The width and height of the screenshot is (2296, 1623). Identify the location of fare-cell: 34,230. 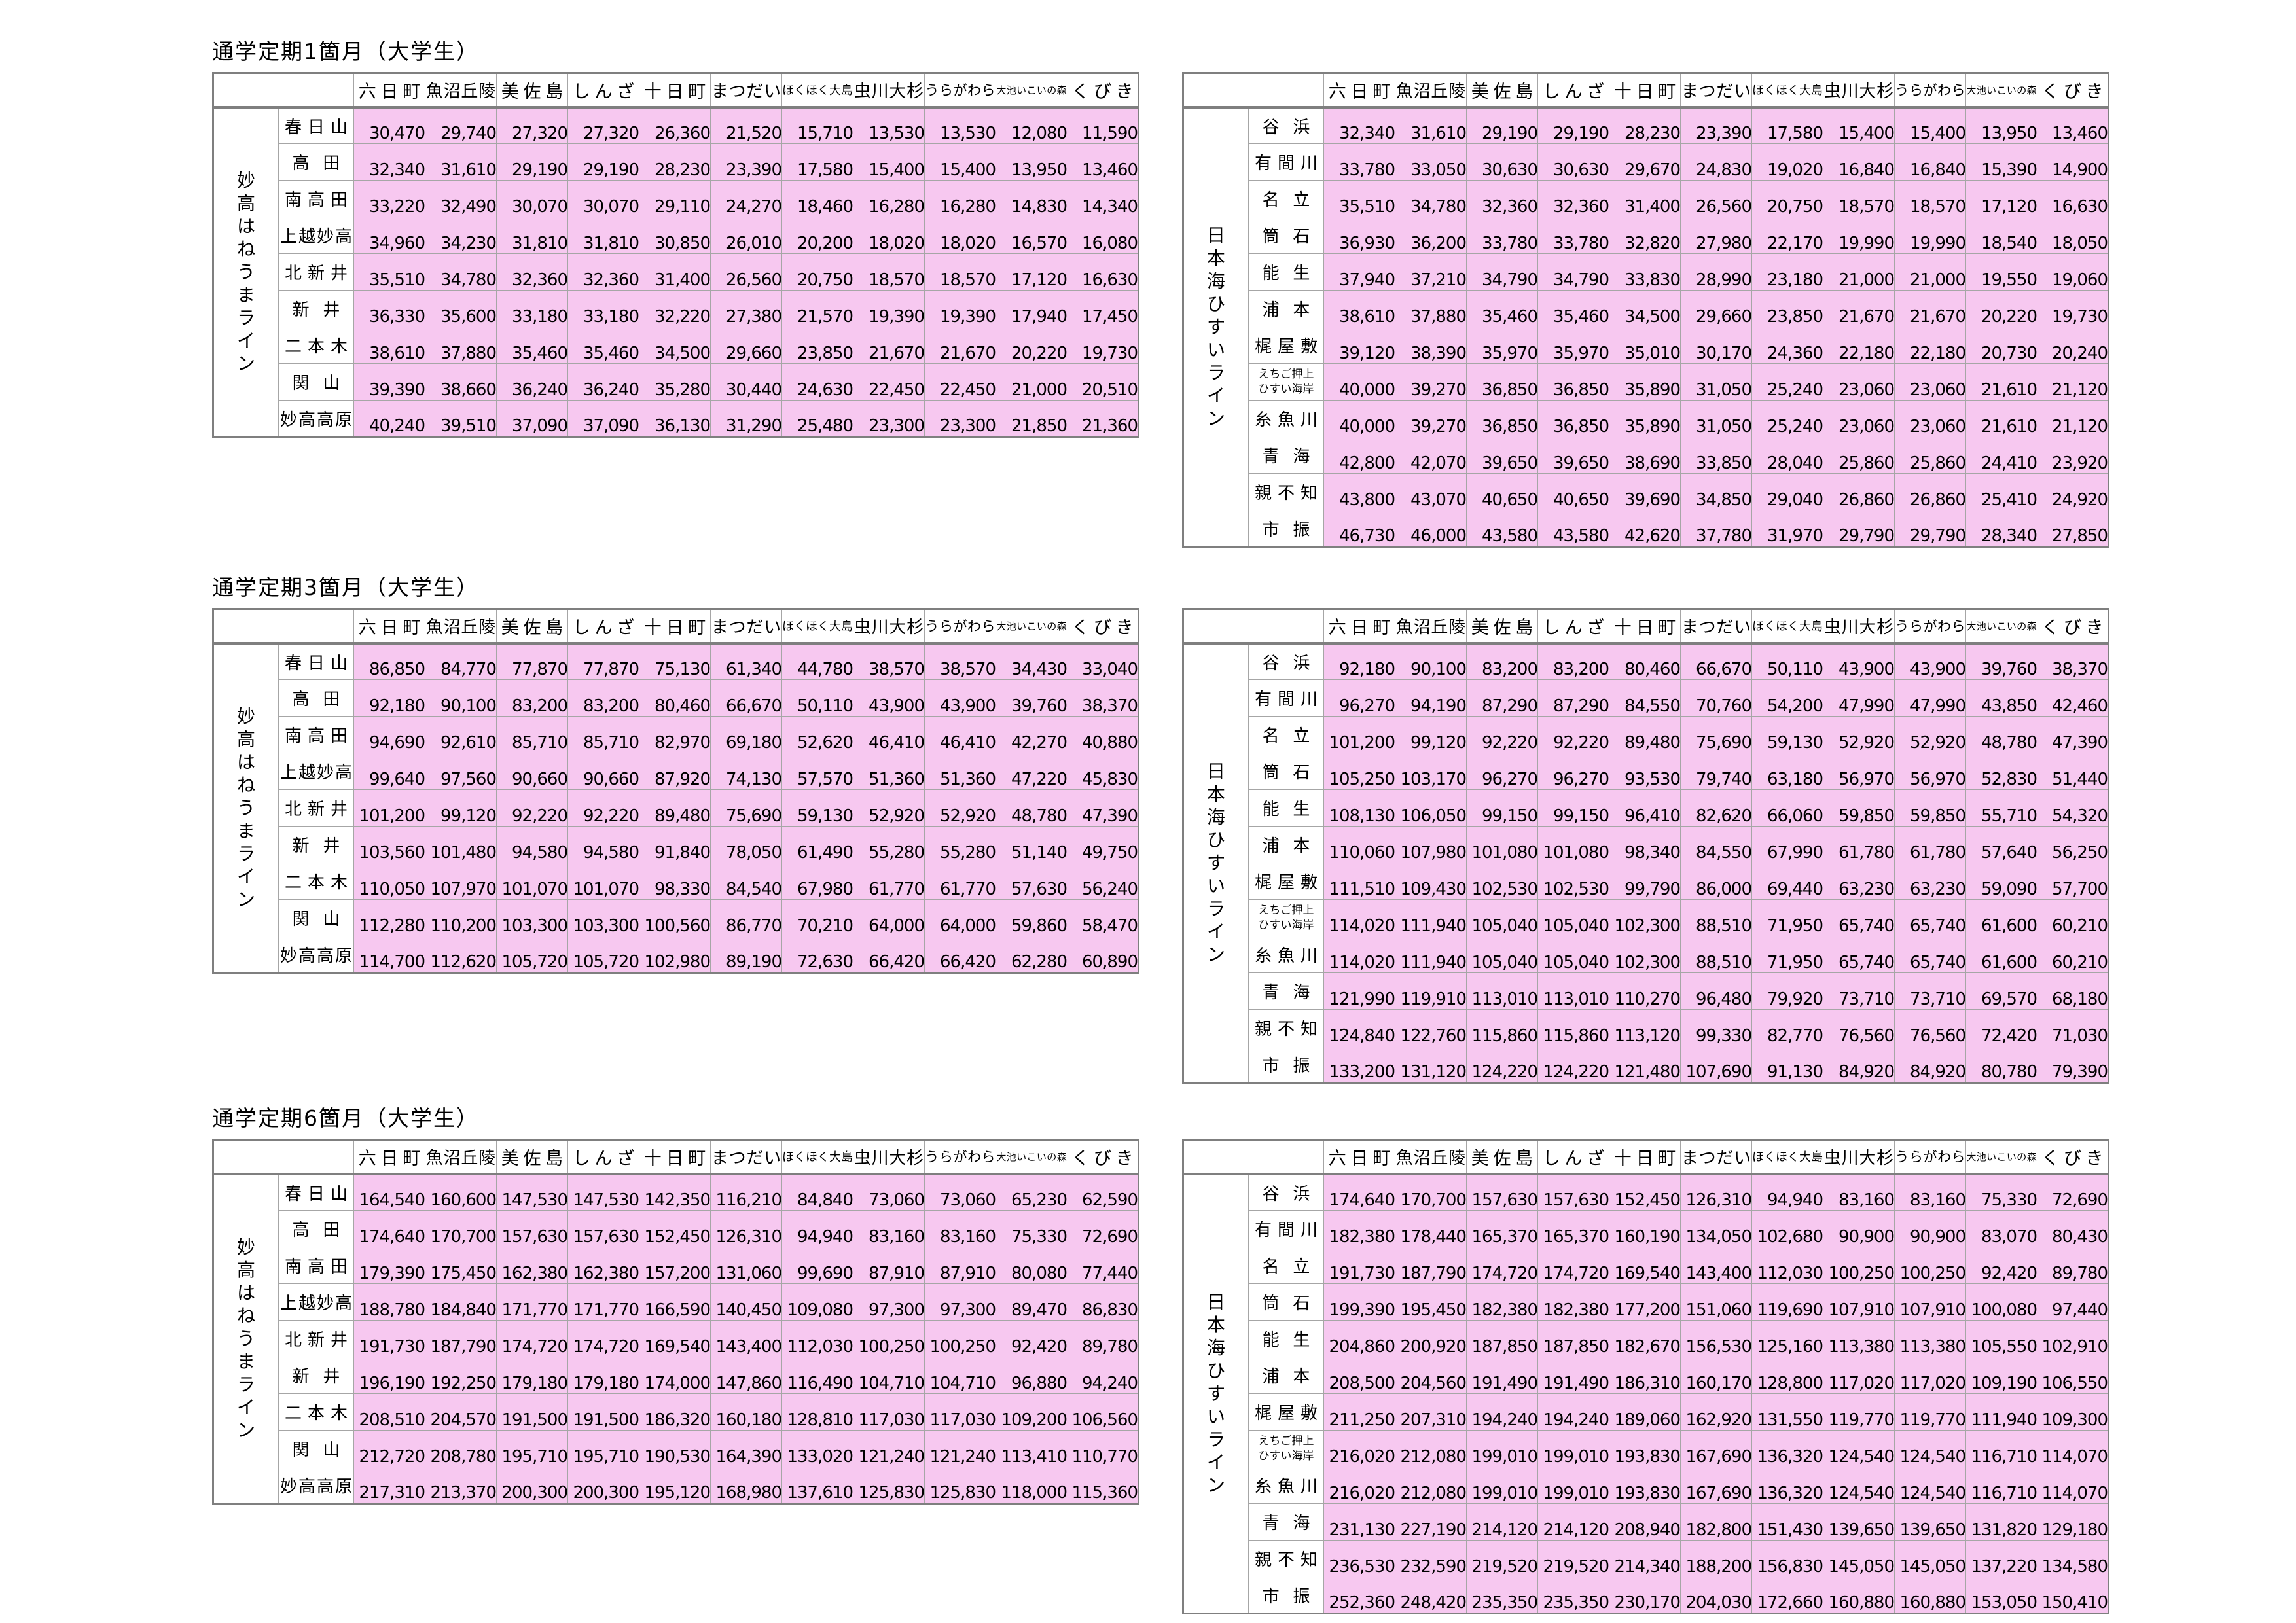
(461, 235).